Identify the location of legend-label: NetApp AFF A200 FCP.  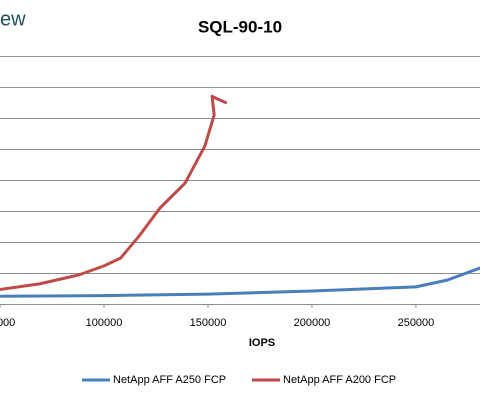
(339, 380).